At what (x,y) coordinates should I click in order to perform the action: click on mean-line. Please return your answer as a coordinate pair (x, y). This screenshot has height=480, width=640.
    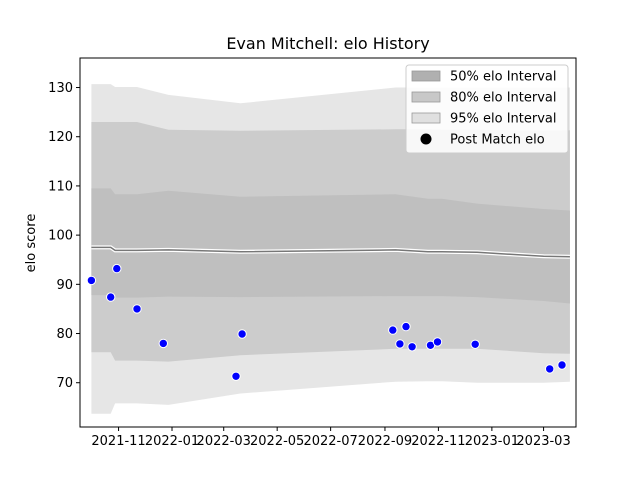
    Looking at the image, I should click on (330, 252).